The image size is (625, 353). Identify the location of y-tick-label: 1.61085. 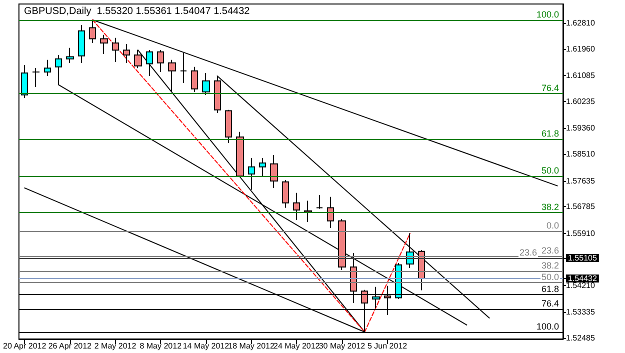
(581, 75).